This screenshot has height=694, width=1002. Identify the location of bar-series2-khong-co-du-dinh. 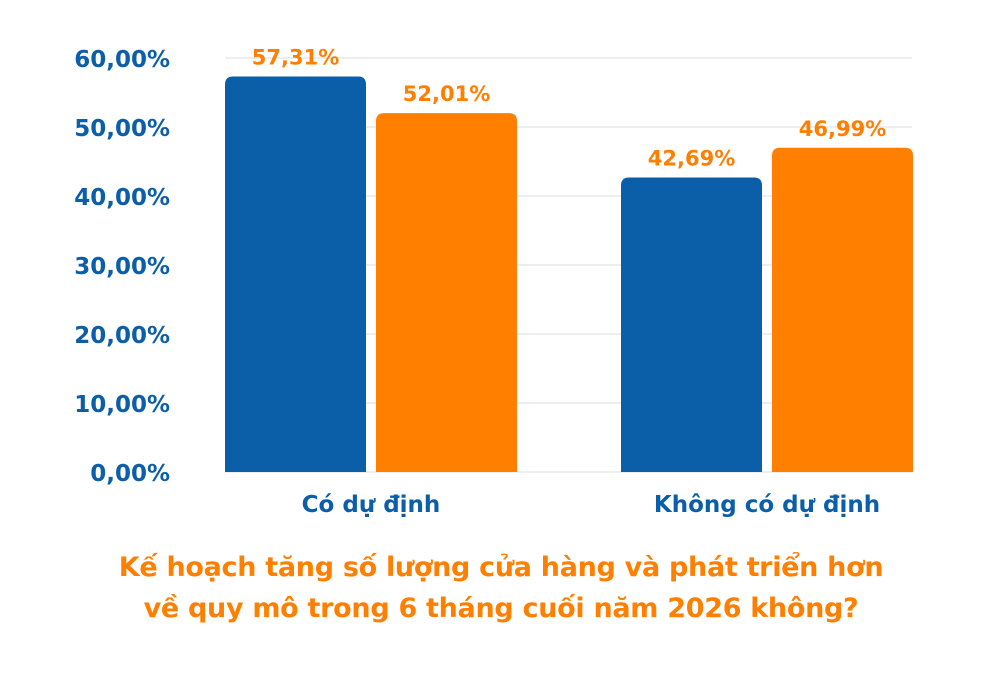
(842, 310).